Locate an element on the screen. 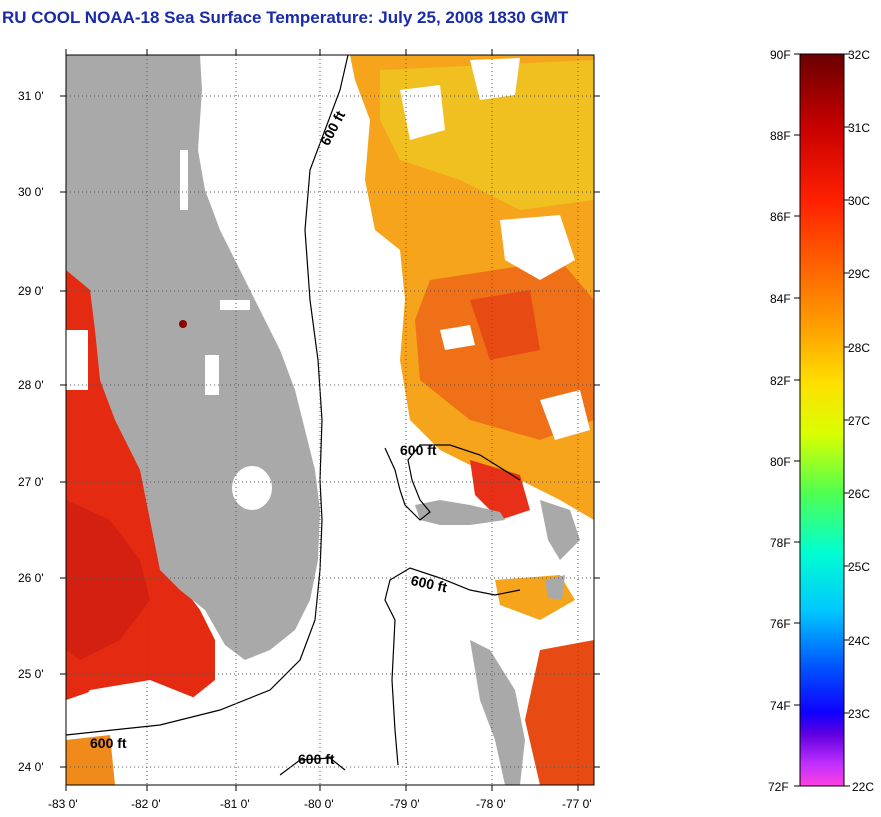 The width and height of the screenshot is (881, 817). contour-600ft-bahamas is located at coordinates (452, 482).